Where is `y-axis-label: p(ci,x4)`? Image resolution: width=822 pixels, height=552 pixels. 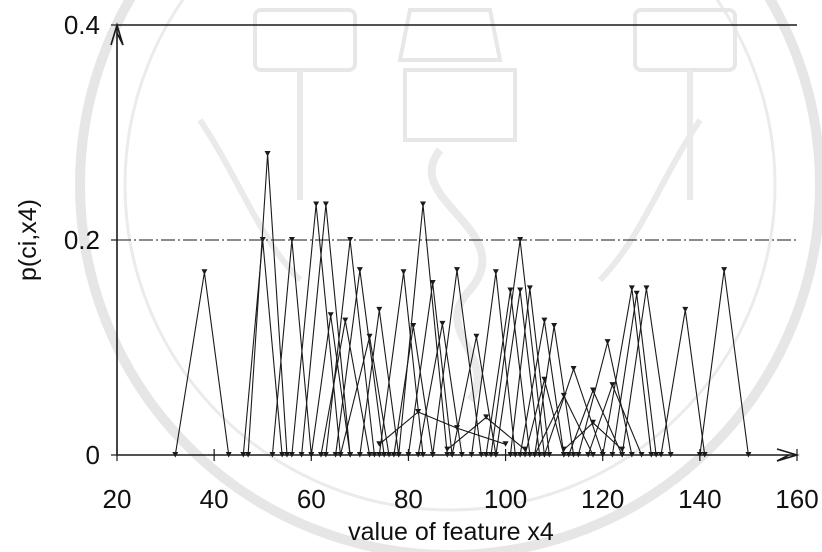 y-axis-label: p(ci,x4) is located at coordinates (28, 240).